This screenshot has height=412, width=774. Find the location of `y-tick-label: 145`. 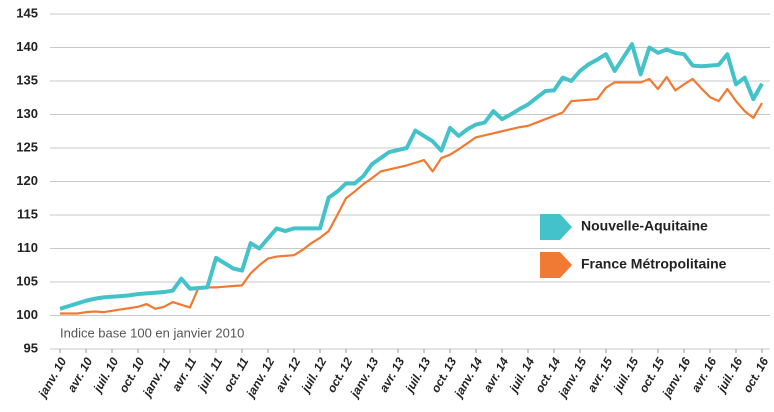

y-tick-label: 145 is located at coordinates (27, 12).